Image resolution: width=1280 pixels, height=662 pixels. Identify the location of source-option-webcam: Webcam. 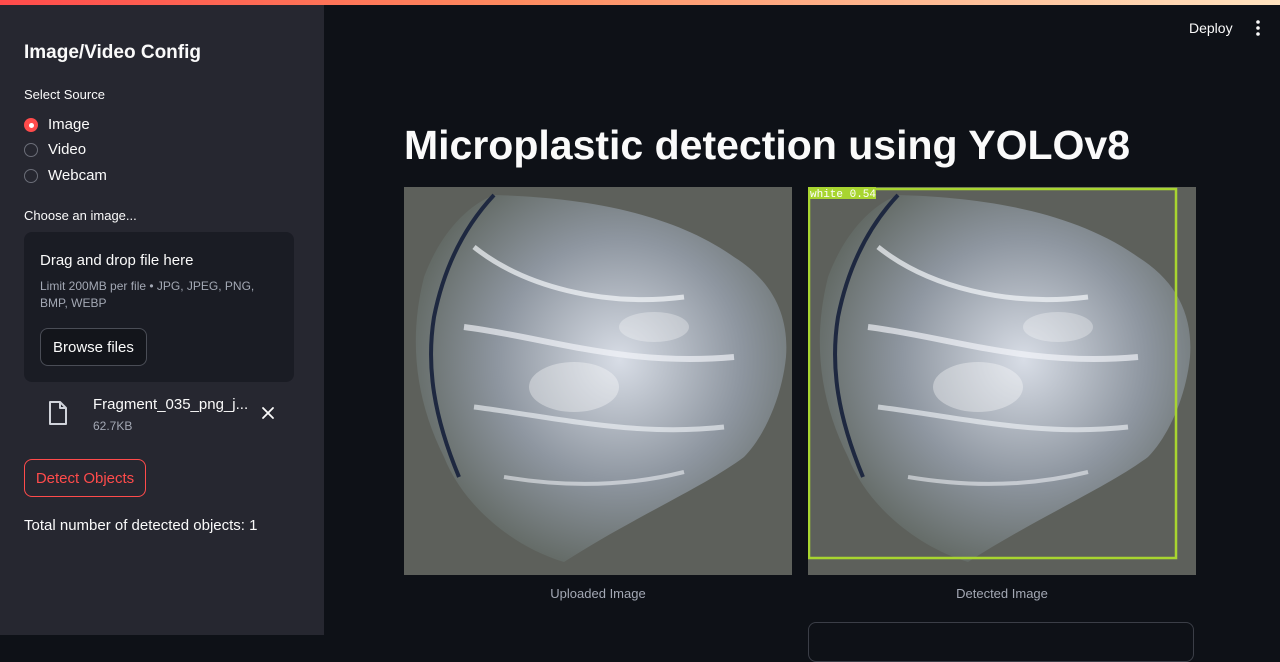
(65, 175).